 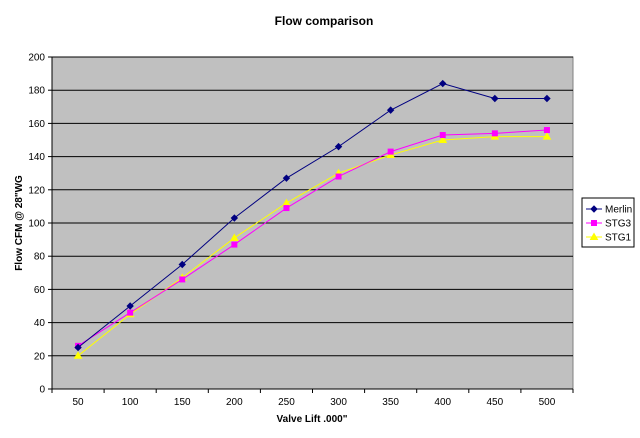 I want to click on x-tick-label: 150, so click(x=182, y=402).